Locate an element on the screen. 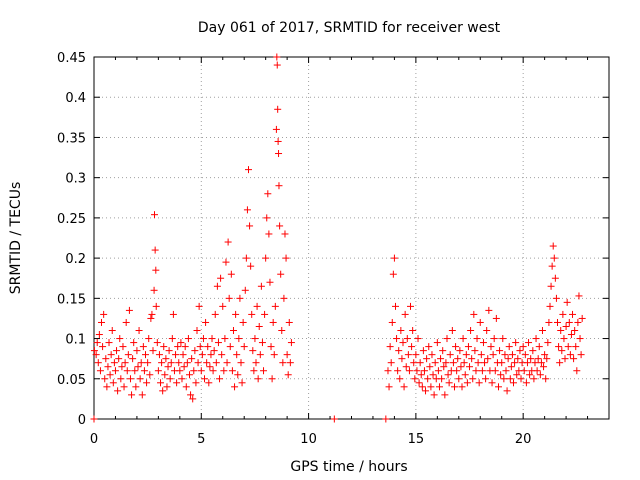  y-axis-label: SRMTID / TECUs is located at coordinates (16, 238).